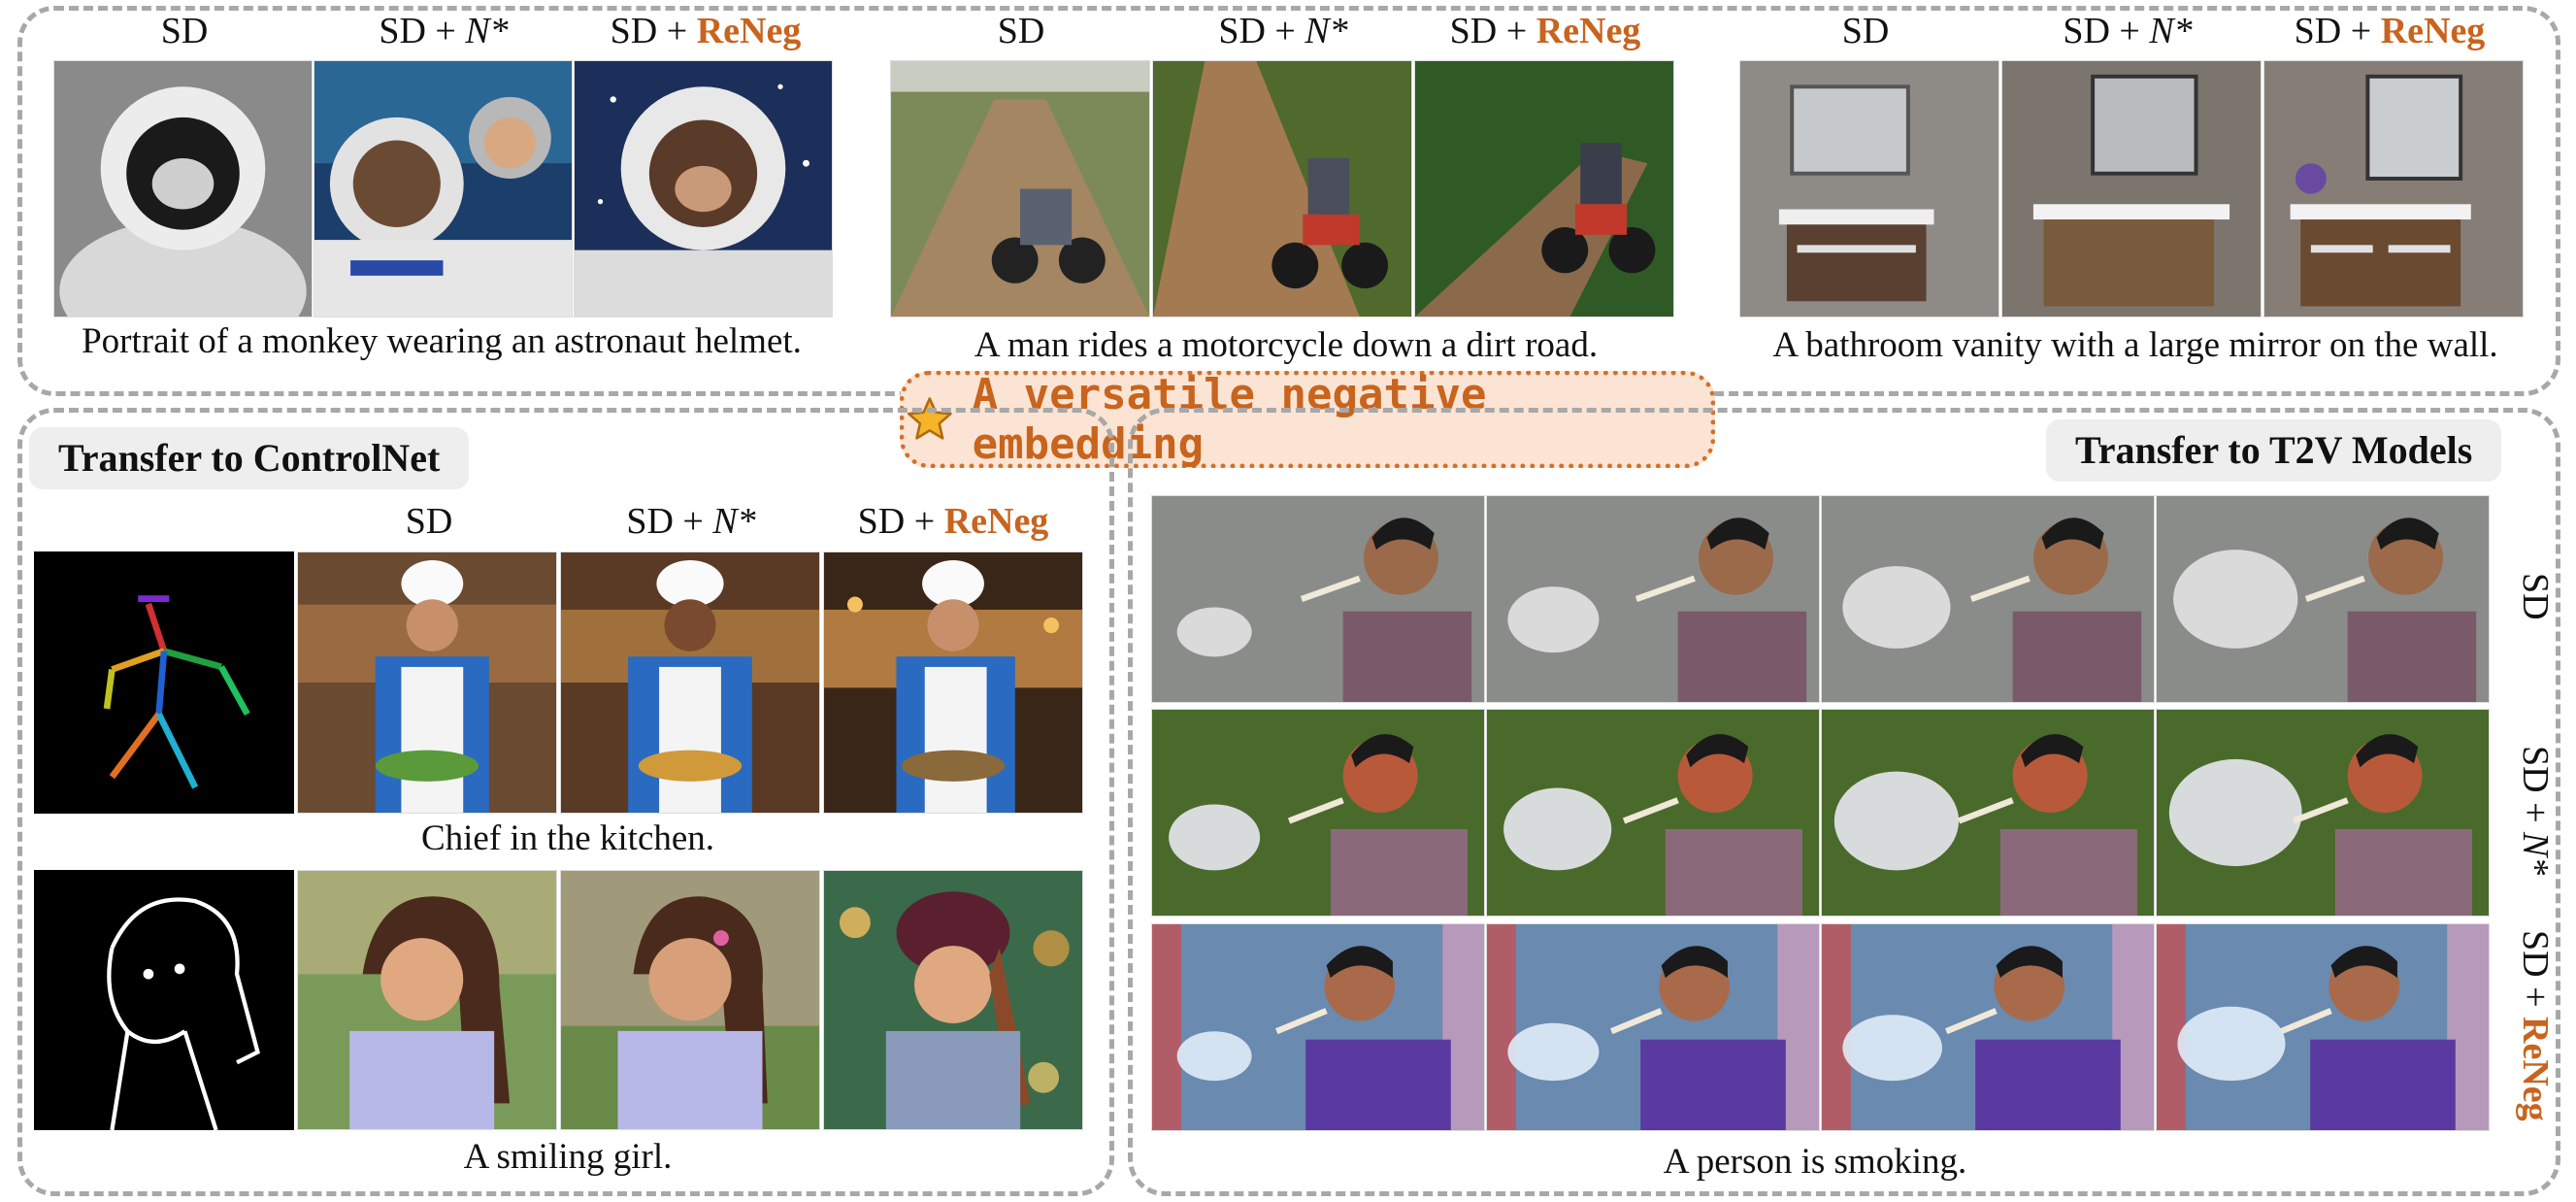 This screenshot has height=1202, width=2576. I want to click on image-chef-sd-n, so click(690, 682).